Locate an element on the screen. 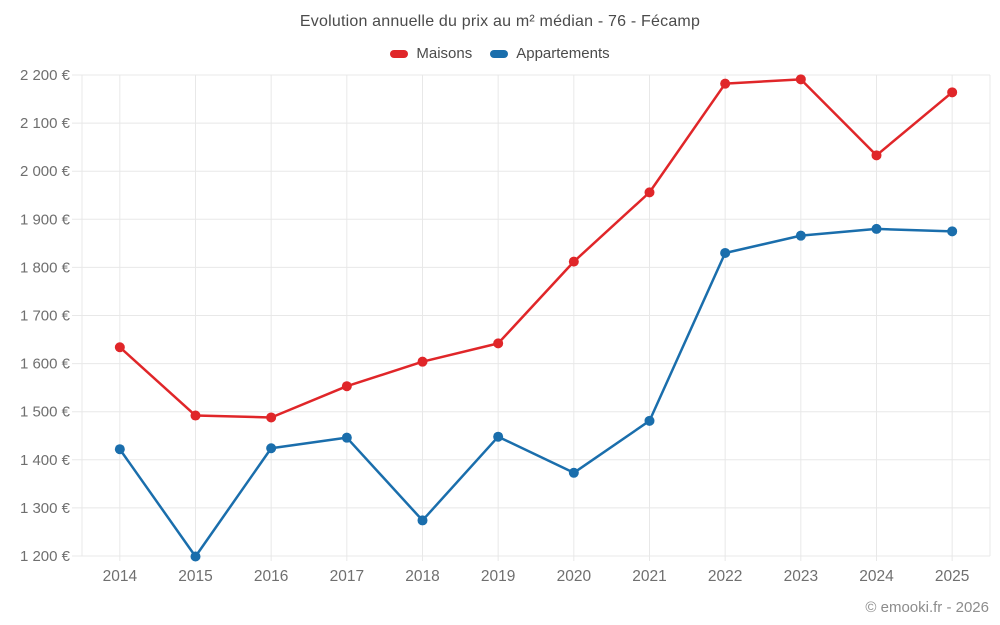  data-point-appartements-2025 is located at coordinates (952, 231).